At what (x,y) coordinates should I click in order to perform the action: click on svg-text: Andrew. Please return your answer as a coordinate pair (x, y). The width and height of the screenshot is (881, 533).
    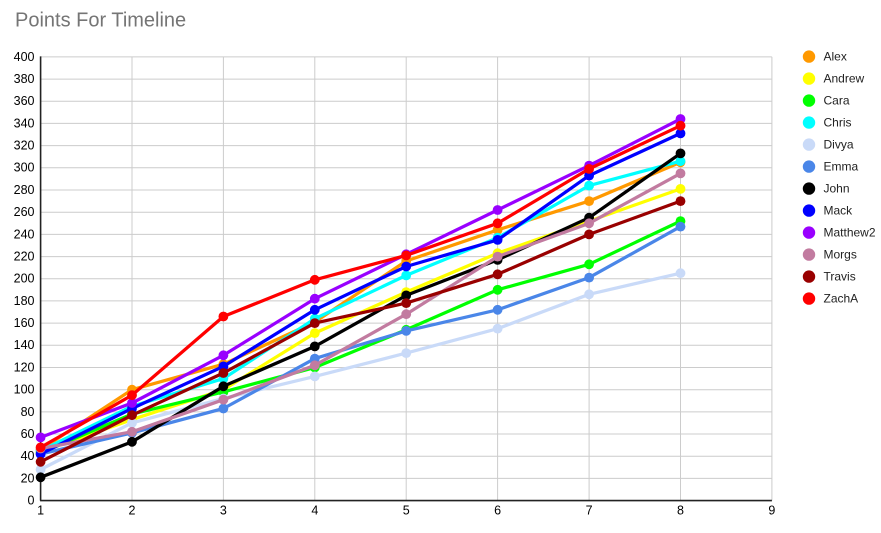
    Looking at the image, I should click on (844, 79).